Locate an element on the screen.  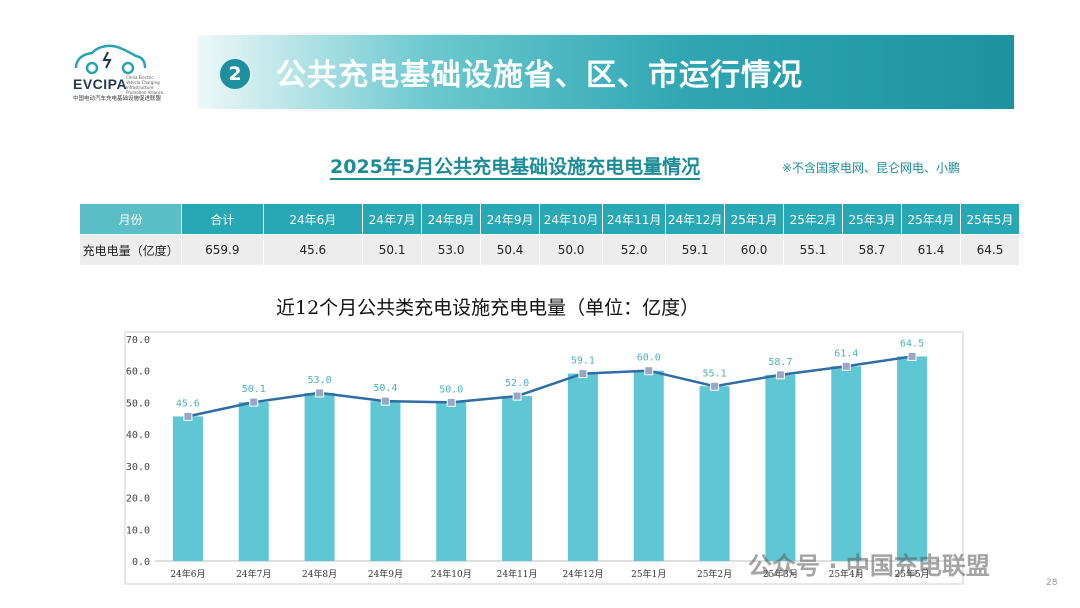
y-tick-label: 40.0 is located at coordinates (138, 435).